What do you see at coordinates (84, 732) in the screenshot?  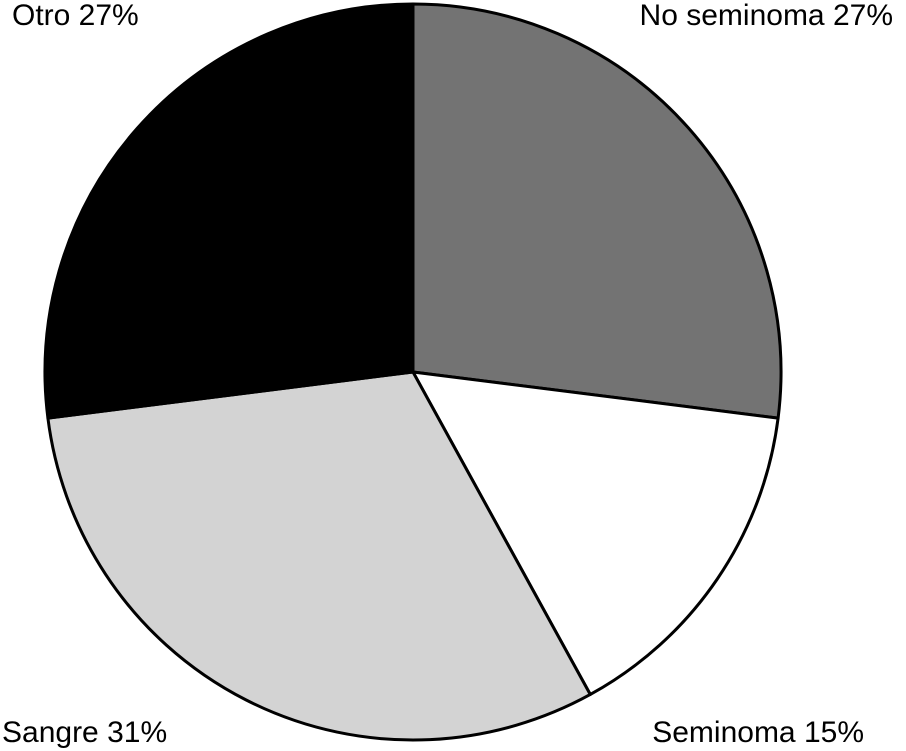 I see `slice-label-sangre: Sangre 31%` at bounding box center [84, 732].